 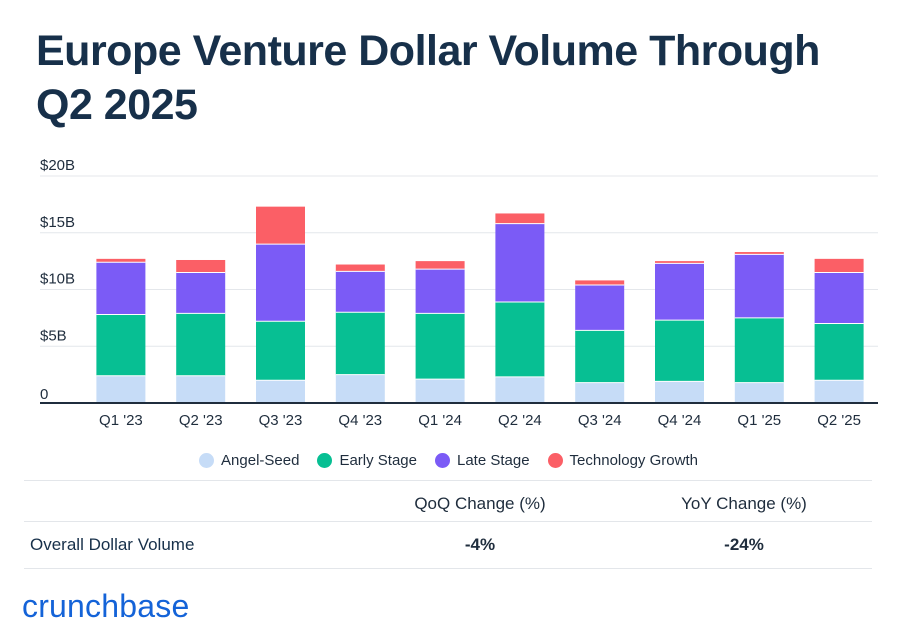 I want to click on legend-label: Angel-Seed, so click(x=260, y=460).